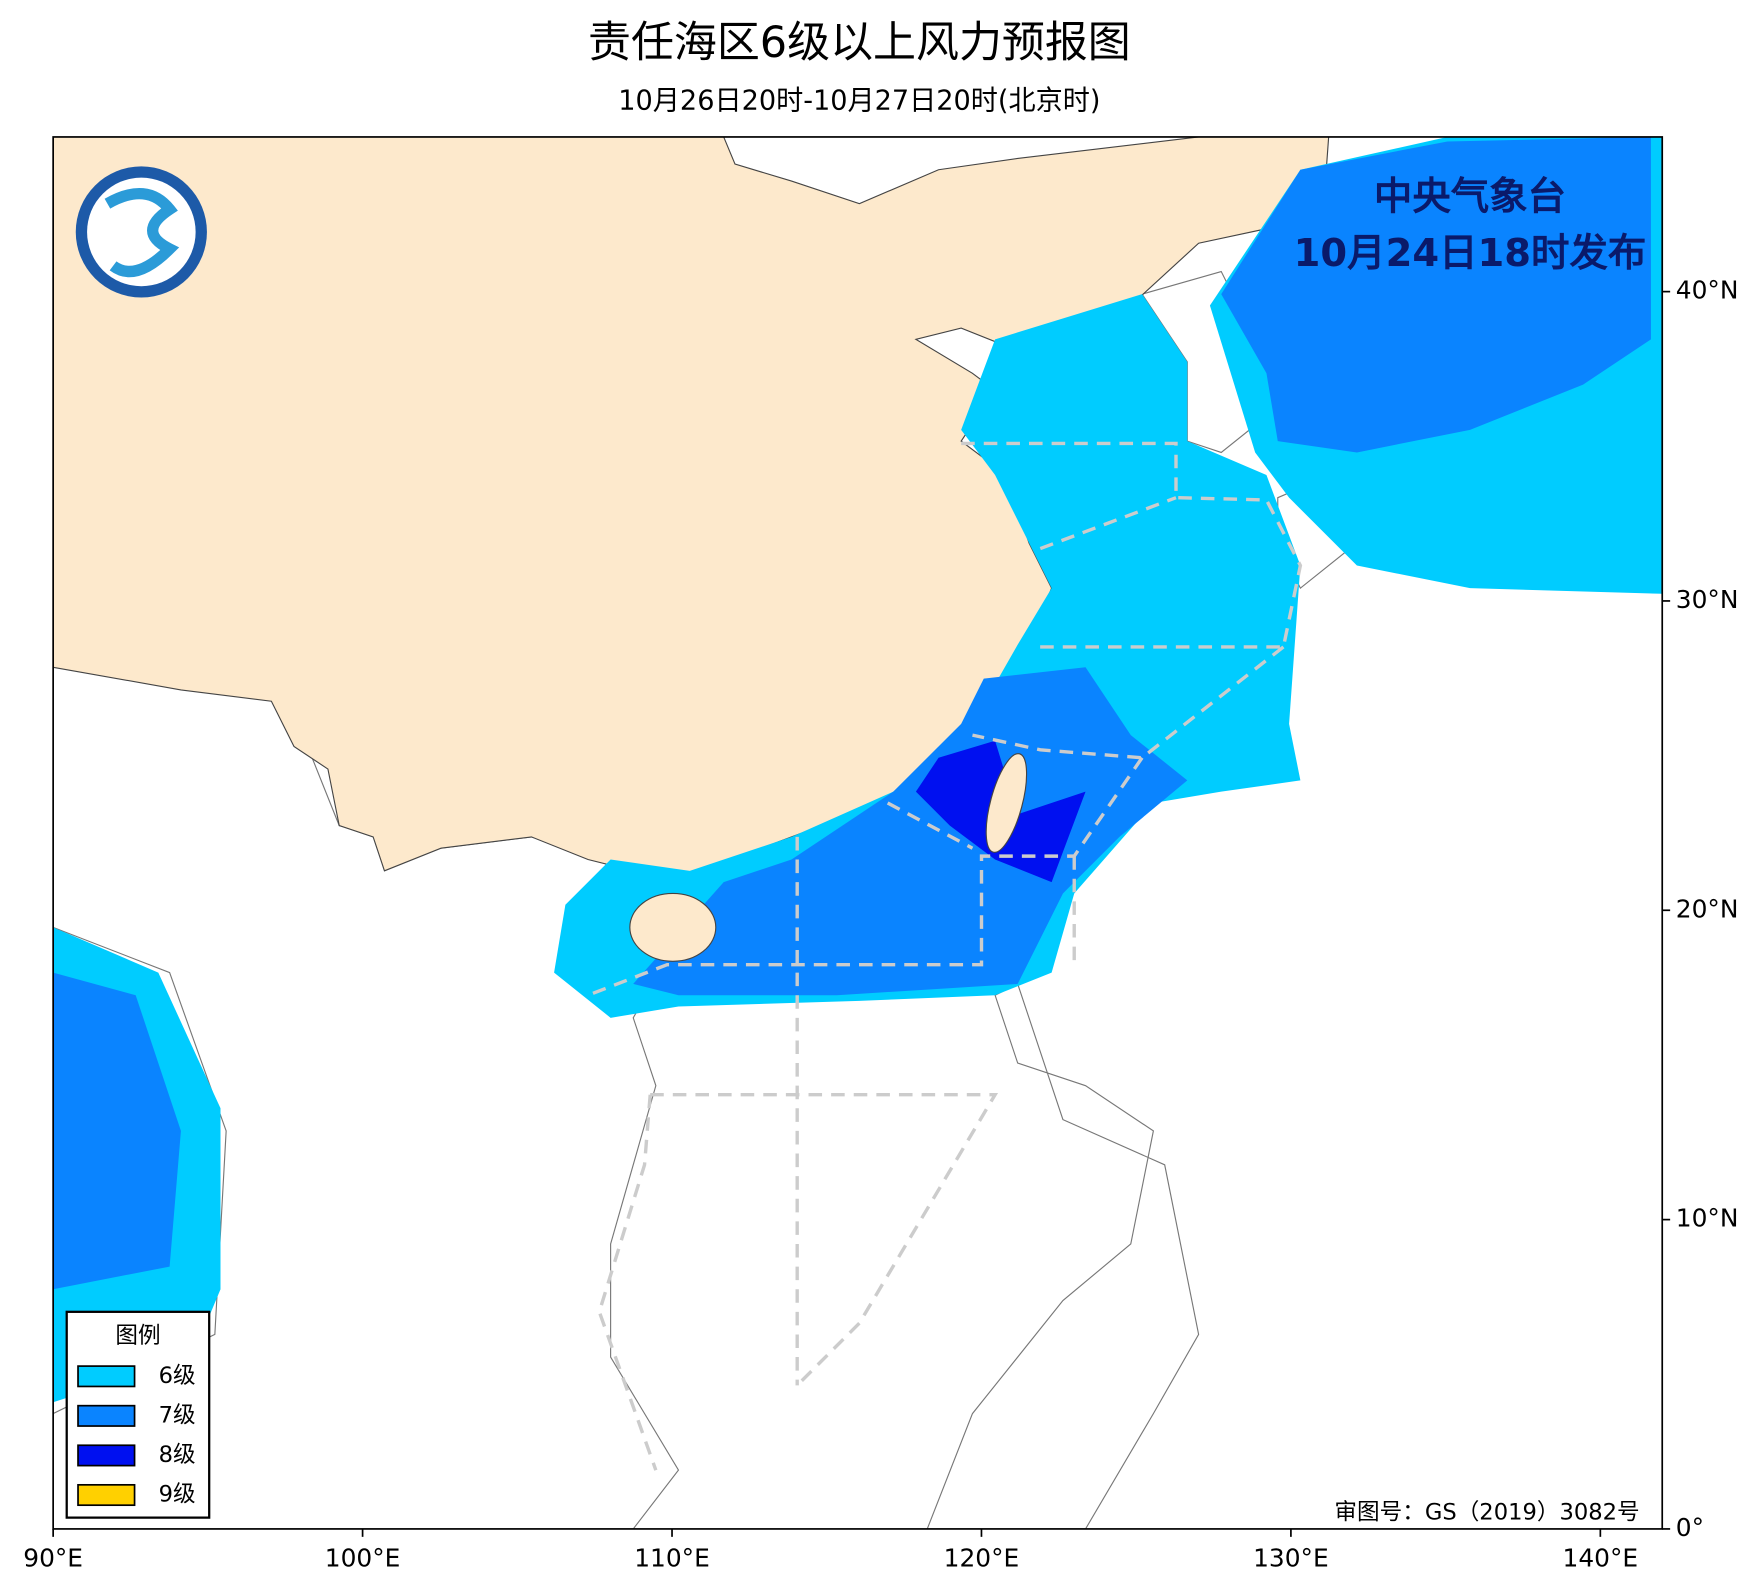  Describe the element at coordinates (363, 1557) in the screenshot. I see `x-tick-label: 100°E` at that location.